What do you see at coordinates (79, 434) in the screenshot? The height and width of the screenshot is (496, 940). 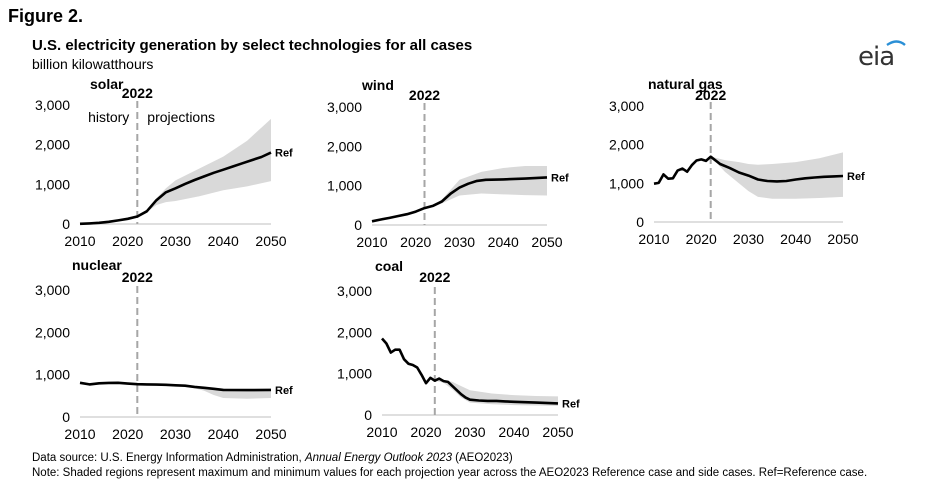 I see `nuclear-x-tick-label: 2010` at bounding box center [79, 434].